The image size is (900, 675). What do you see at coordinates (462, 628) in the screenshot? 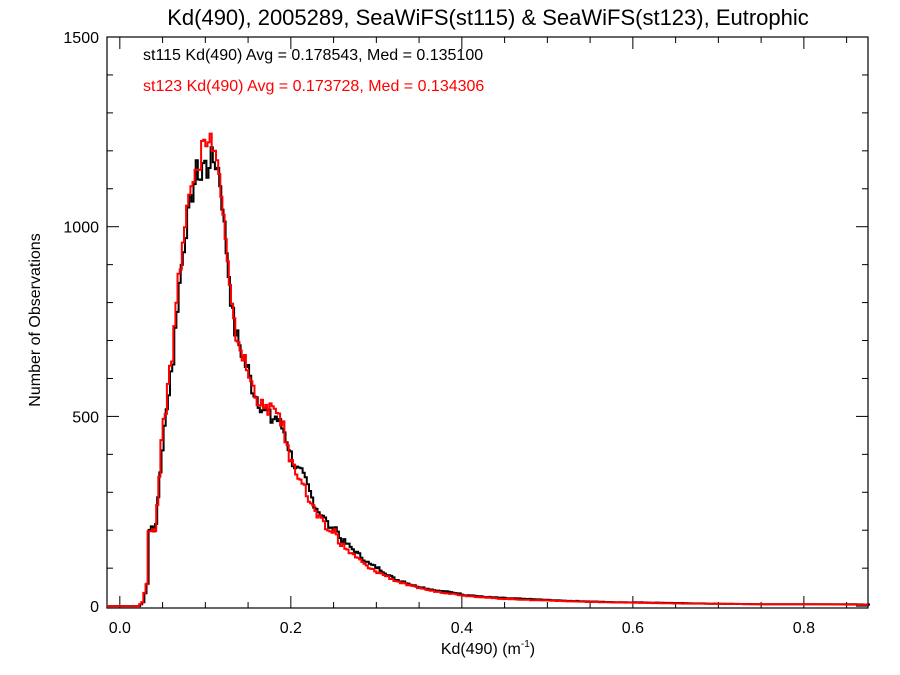
I see `x-tick-label: 0.4` at bounding box center [462, 628].